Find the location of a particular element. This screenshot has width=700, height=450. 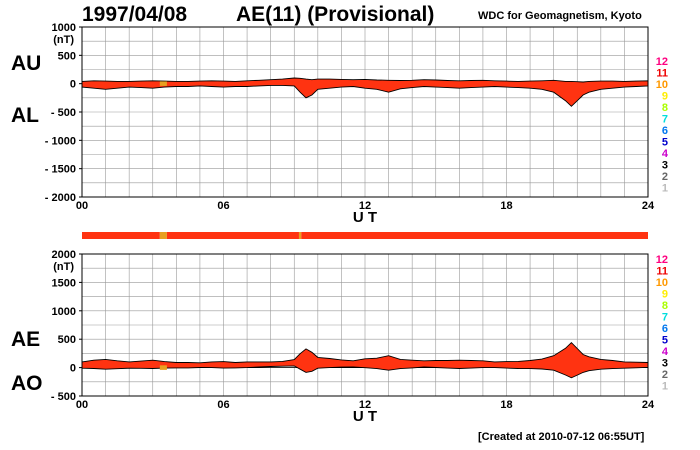

al-label: AL is located at coordinates (25, 115).